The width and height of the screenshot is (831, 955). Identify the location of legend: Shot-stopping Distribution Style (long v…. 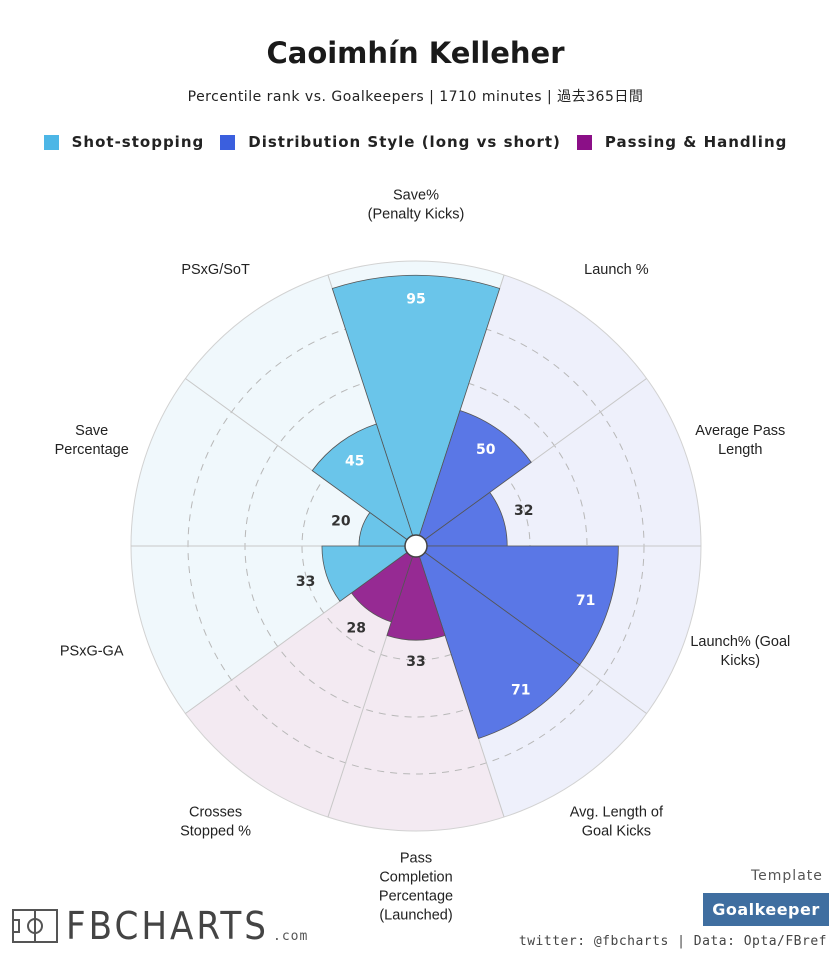
(415, 142).